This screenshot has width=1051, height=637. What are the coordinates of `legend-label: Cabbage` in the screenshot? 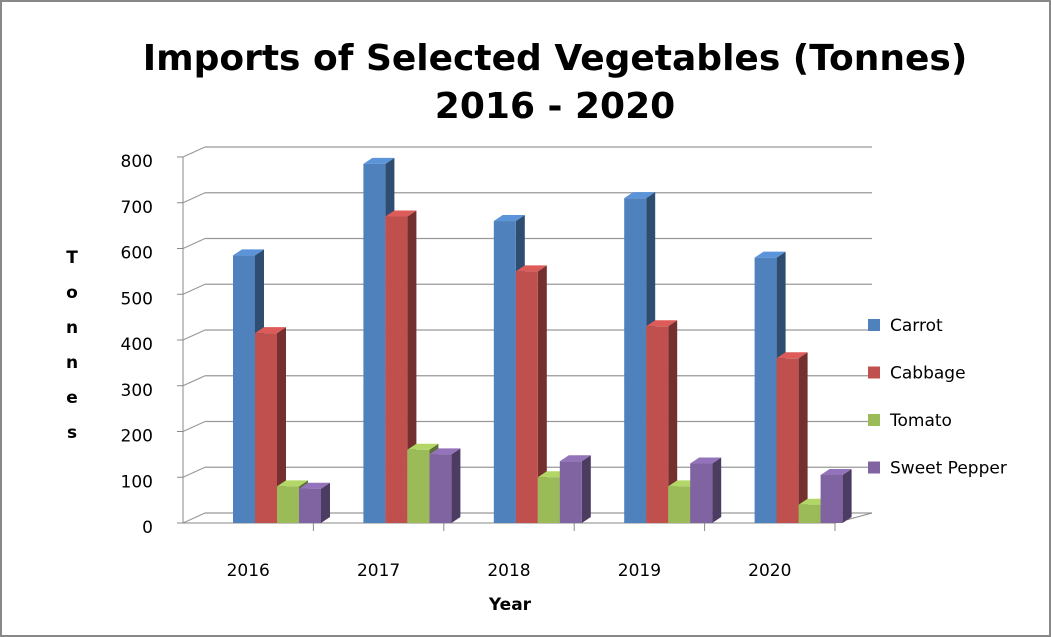 It's located at (928, 374).